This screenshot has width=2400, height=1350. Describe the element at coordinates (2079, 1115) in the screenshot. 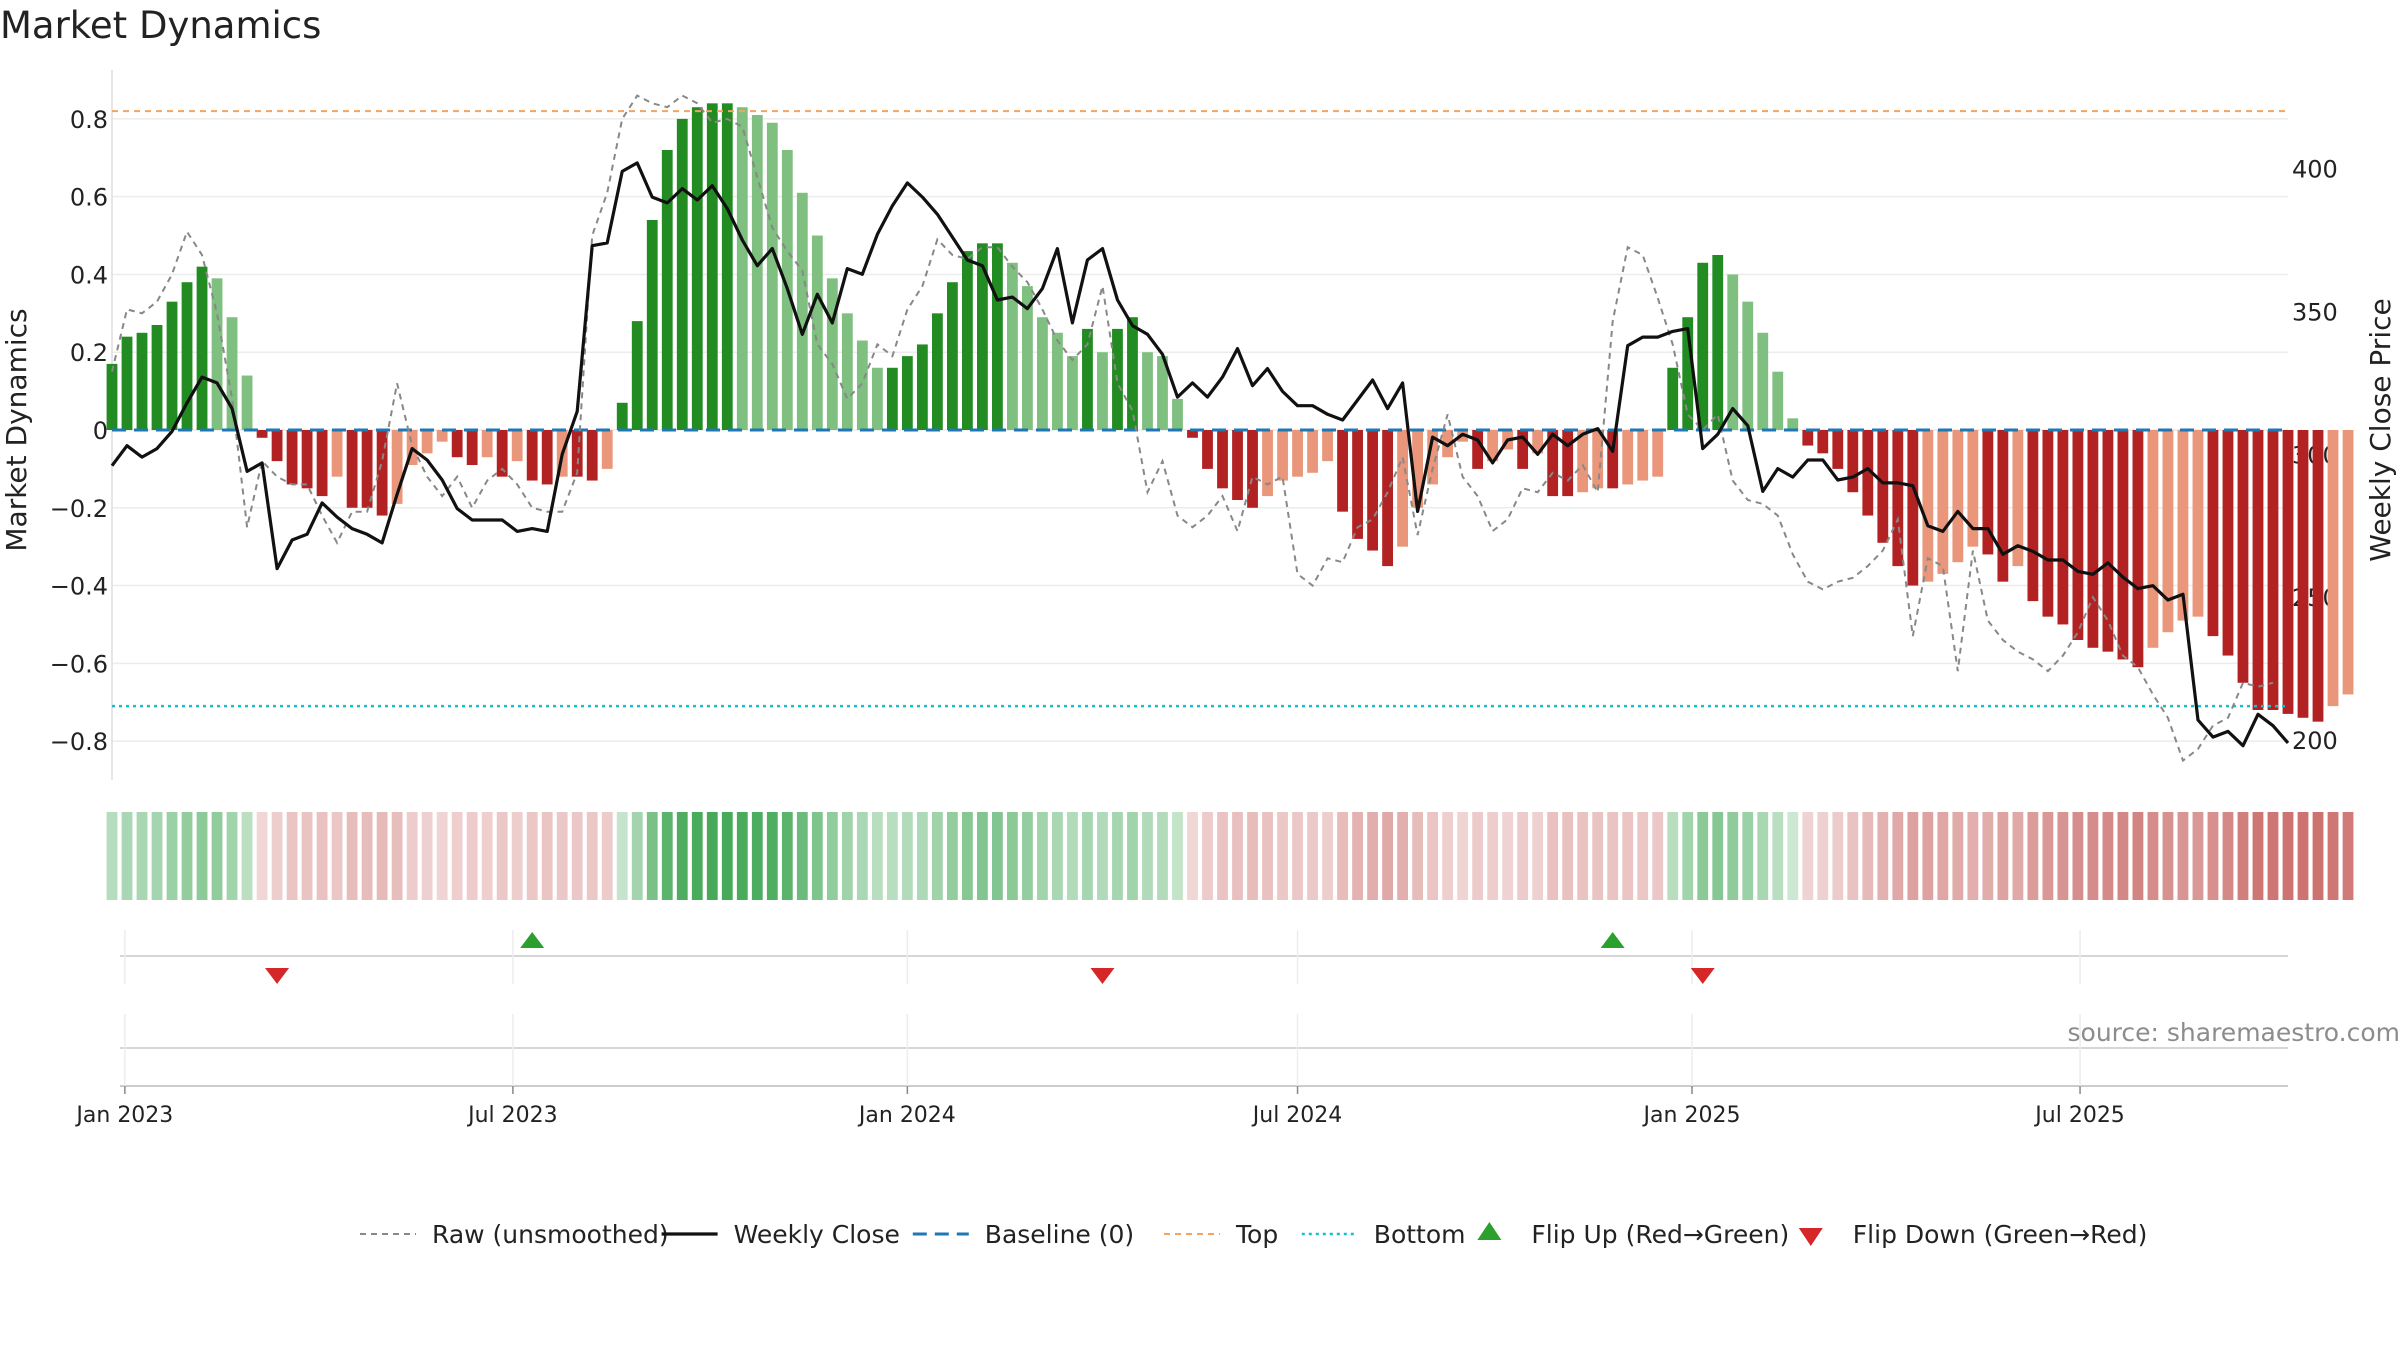

I see `x-tick-label: Jul 2025` at that location.